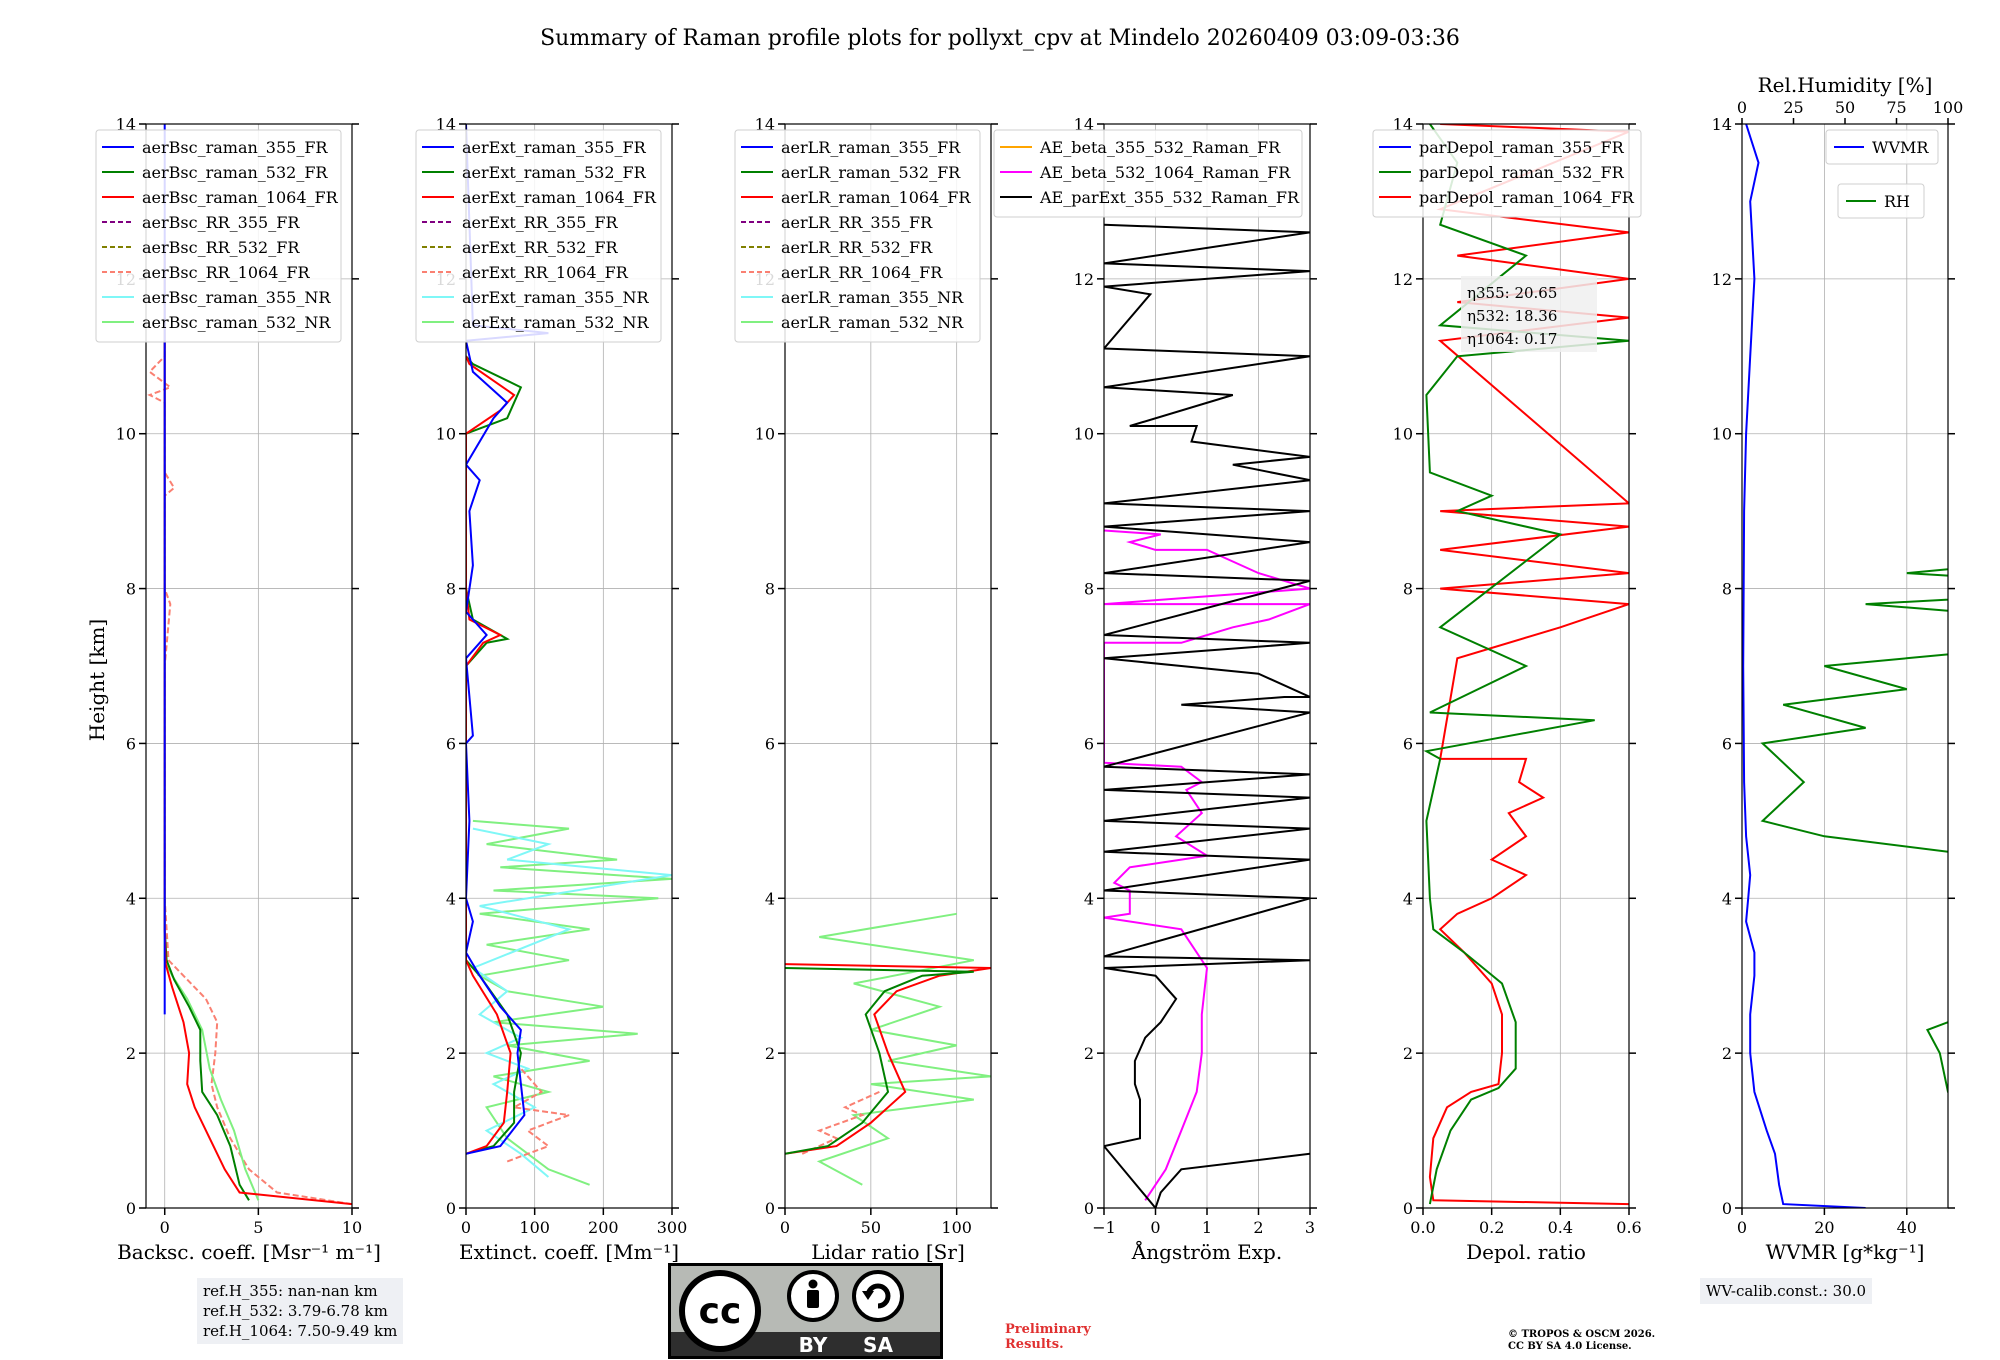  I want to click on x-tick-label: 300, so click(672, 1227).